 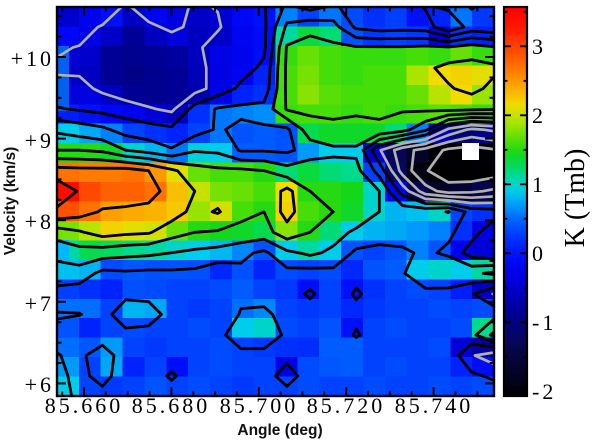 What do you see at coordinates (539, 184) in the screenshot?
I see `svg-text: 1` at bounding box center [539, 184].